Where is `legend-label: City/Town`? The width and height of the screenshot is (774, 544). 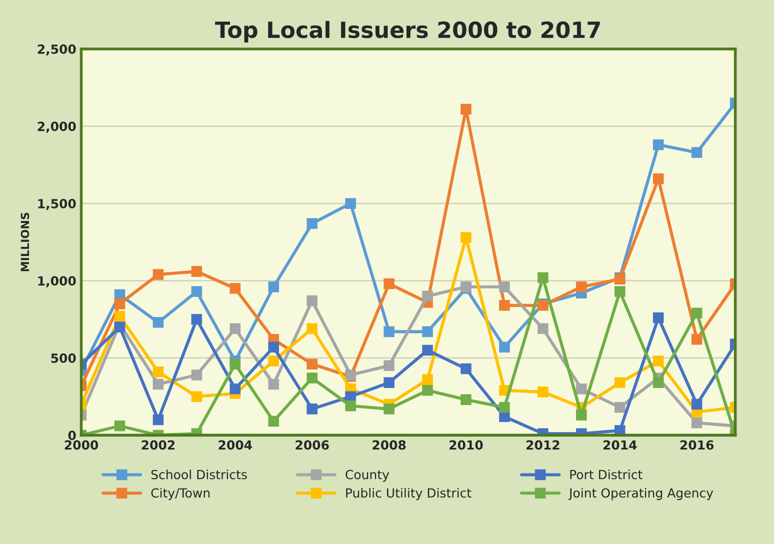
legend-label: City/Town is located at coordinates (180, 494).